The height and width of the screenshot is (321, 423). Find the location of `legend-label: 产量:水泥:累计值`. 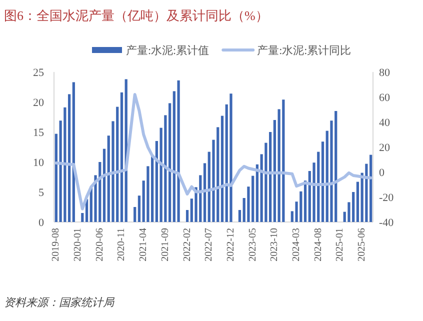

legend-label: 产量:水泥:累计值 is located at coordinates (168, 50).